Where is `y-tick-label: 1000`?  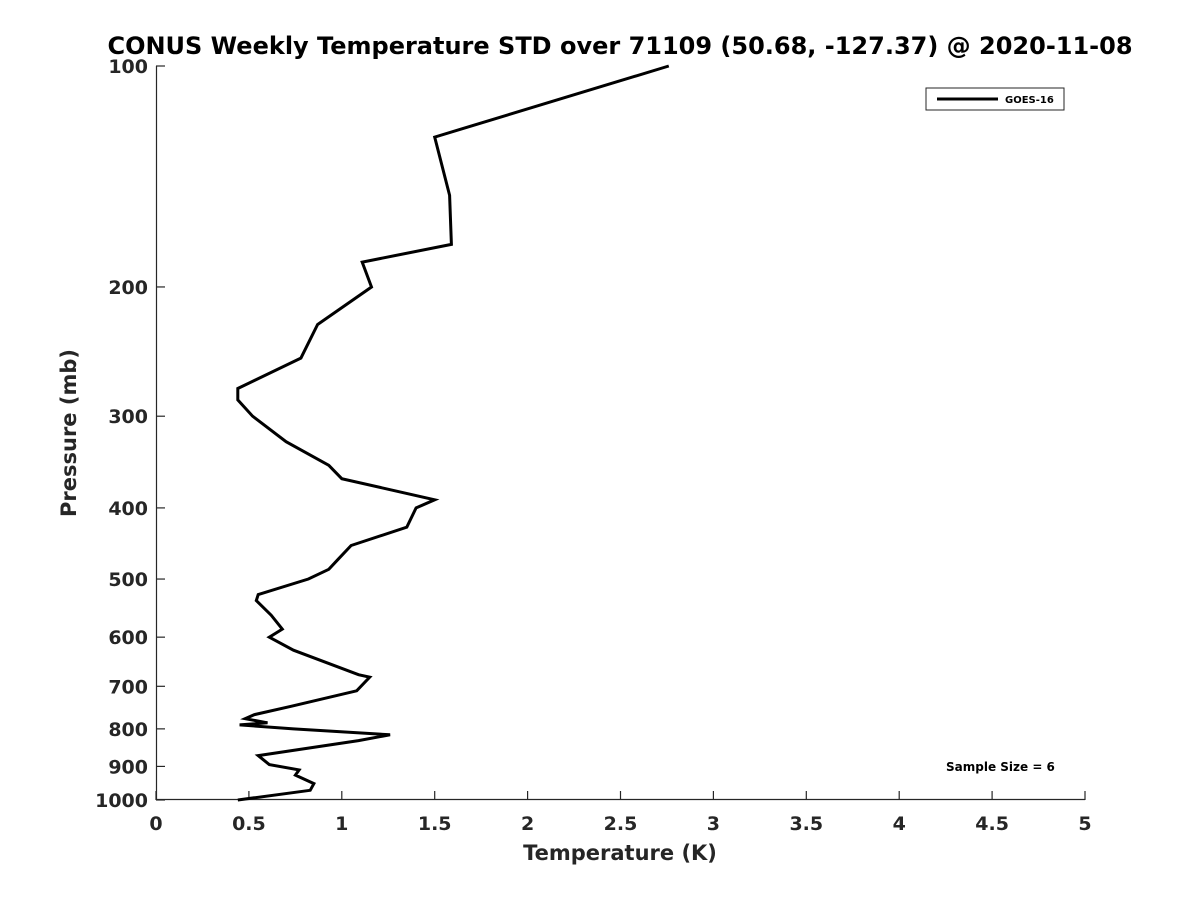 y-tick-label: 1000 is located at coordinates (121, 801).